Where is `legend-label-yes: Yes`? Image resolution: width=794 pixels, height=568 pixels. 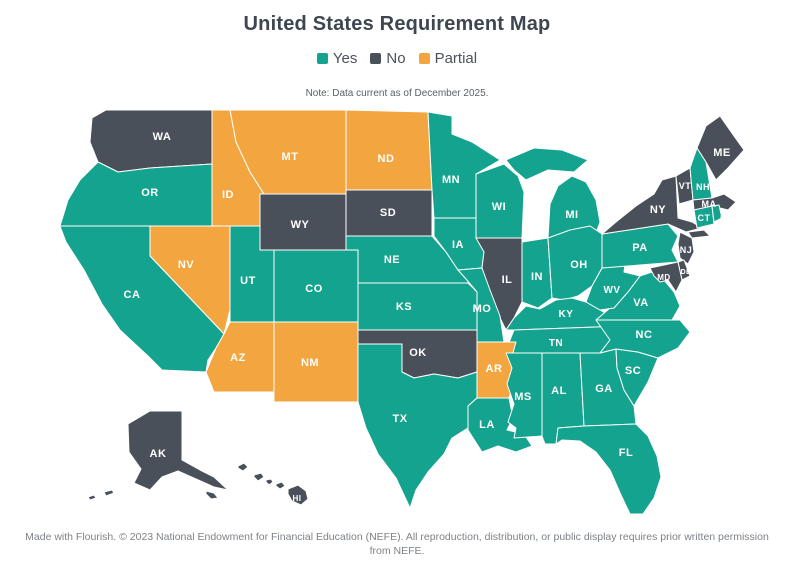
legend-label-yes: Yes is located at coordinates (345, 58).